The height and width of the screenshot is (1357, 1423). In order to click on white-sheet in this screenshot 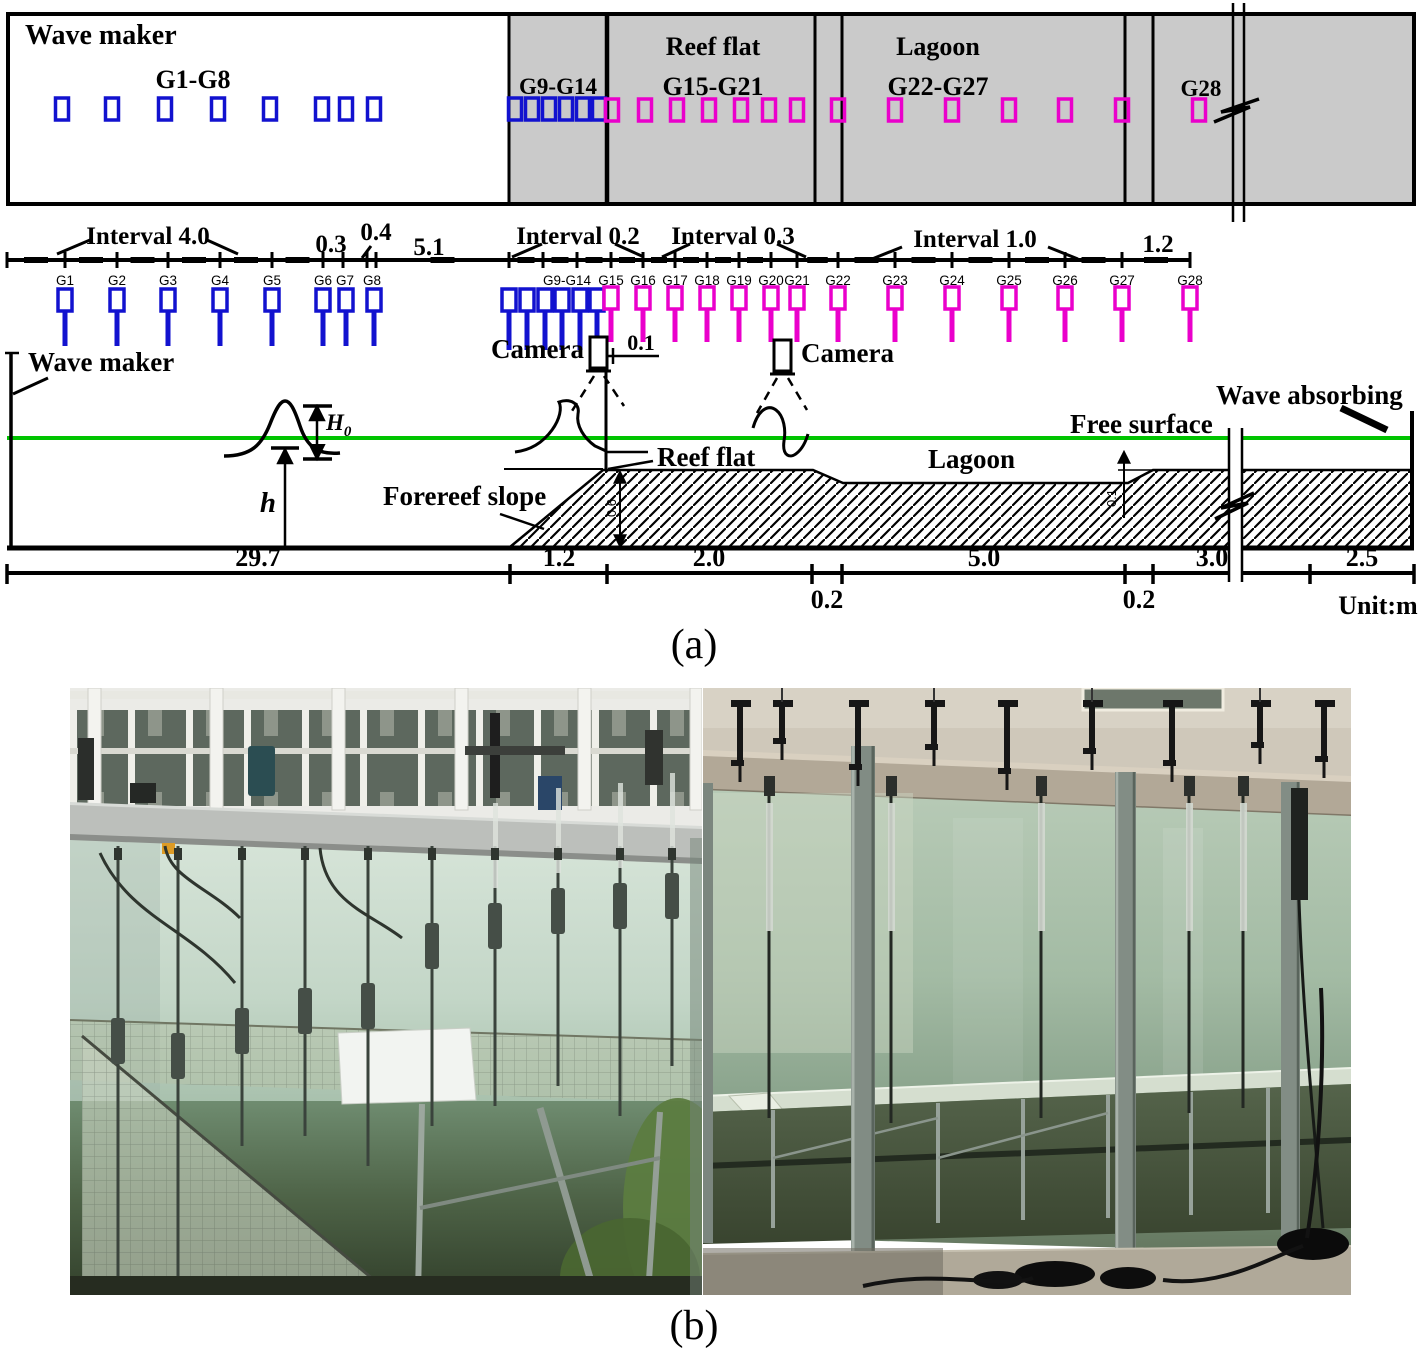, I will do `click(407, 1066)`.